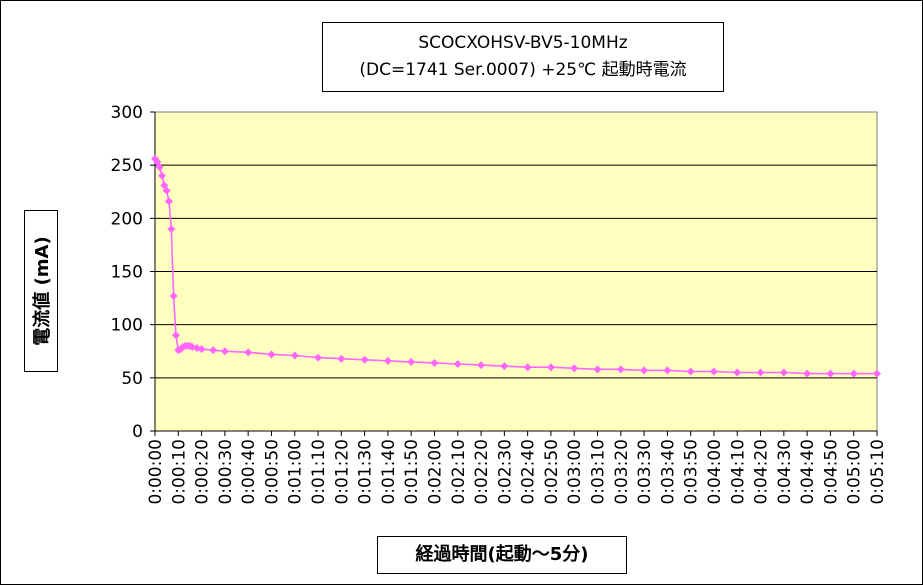  What do you see at coordinates (762, 472) in the screenshot?
I see `x-tick-label: 0:04:20` at bounding box center [762, 472].